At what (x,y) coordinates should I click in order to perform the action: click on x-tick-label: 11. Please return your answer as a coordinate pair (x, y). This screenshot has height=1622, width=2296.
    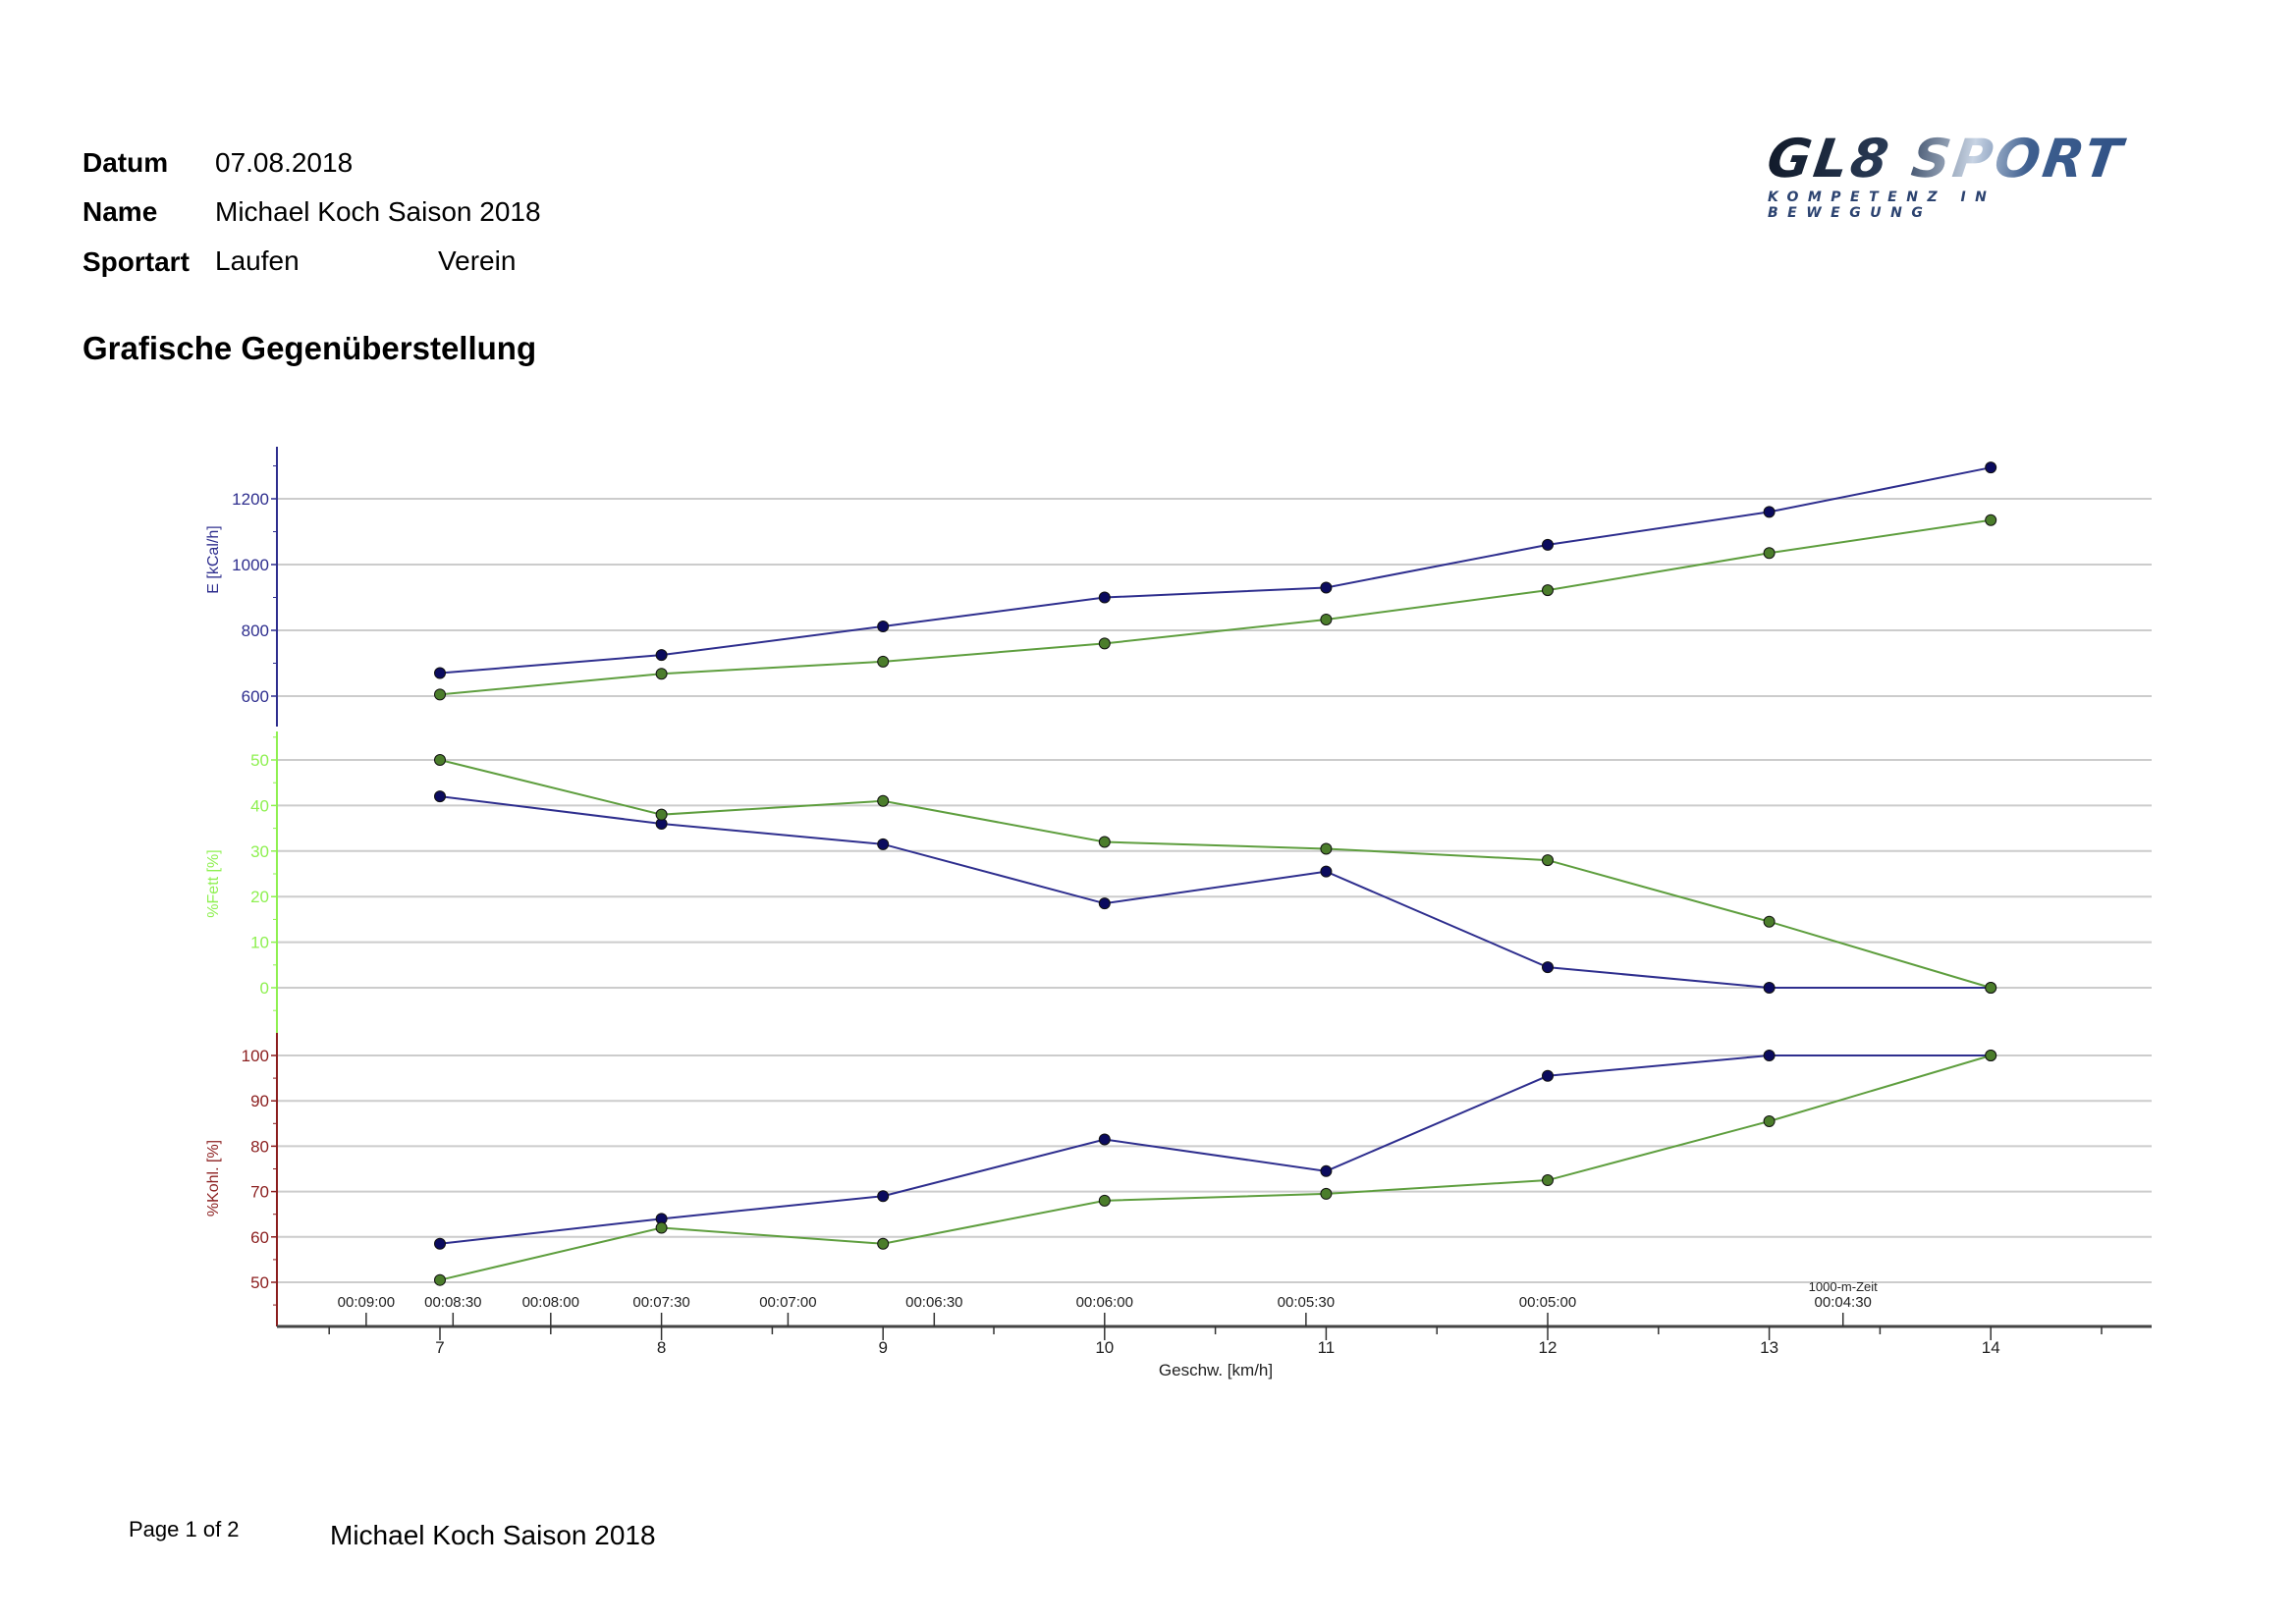
    Looking at the image, I should click on (1327, 1347).